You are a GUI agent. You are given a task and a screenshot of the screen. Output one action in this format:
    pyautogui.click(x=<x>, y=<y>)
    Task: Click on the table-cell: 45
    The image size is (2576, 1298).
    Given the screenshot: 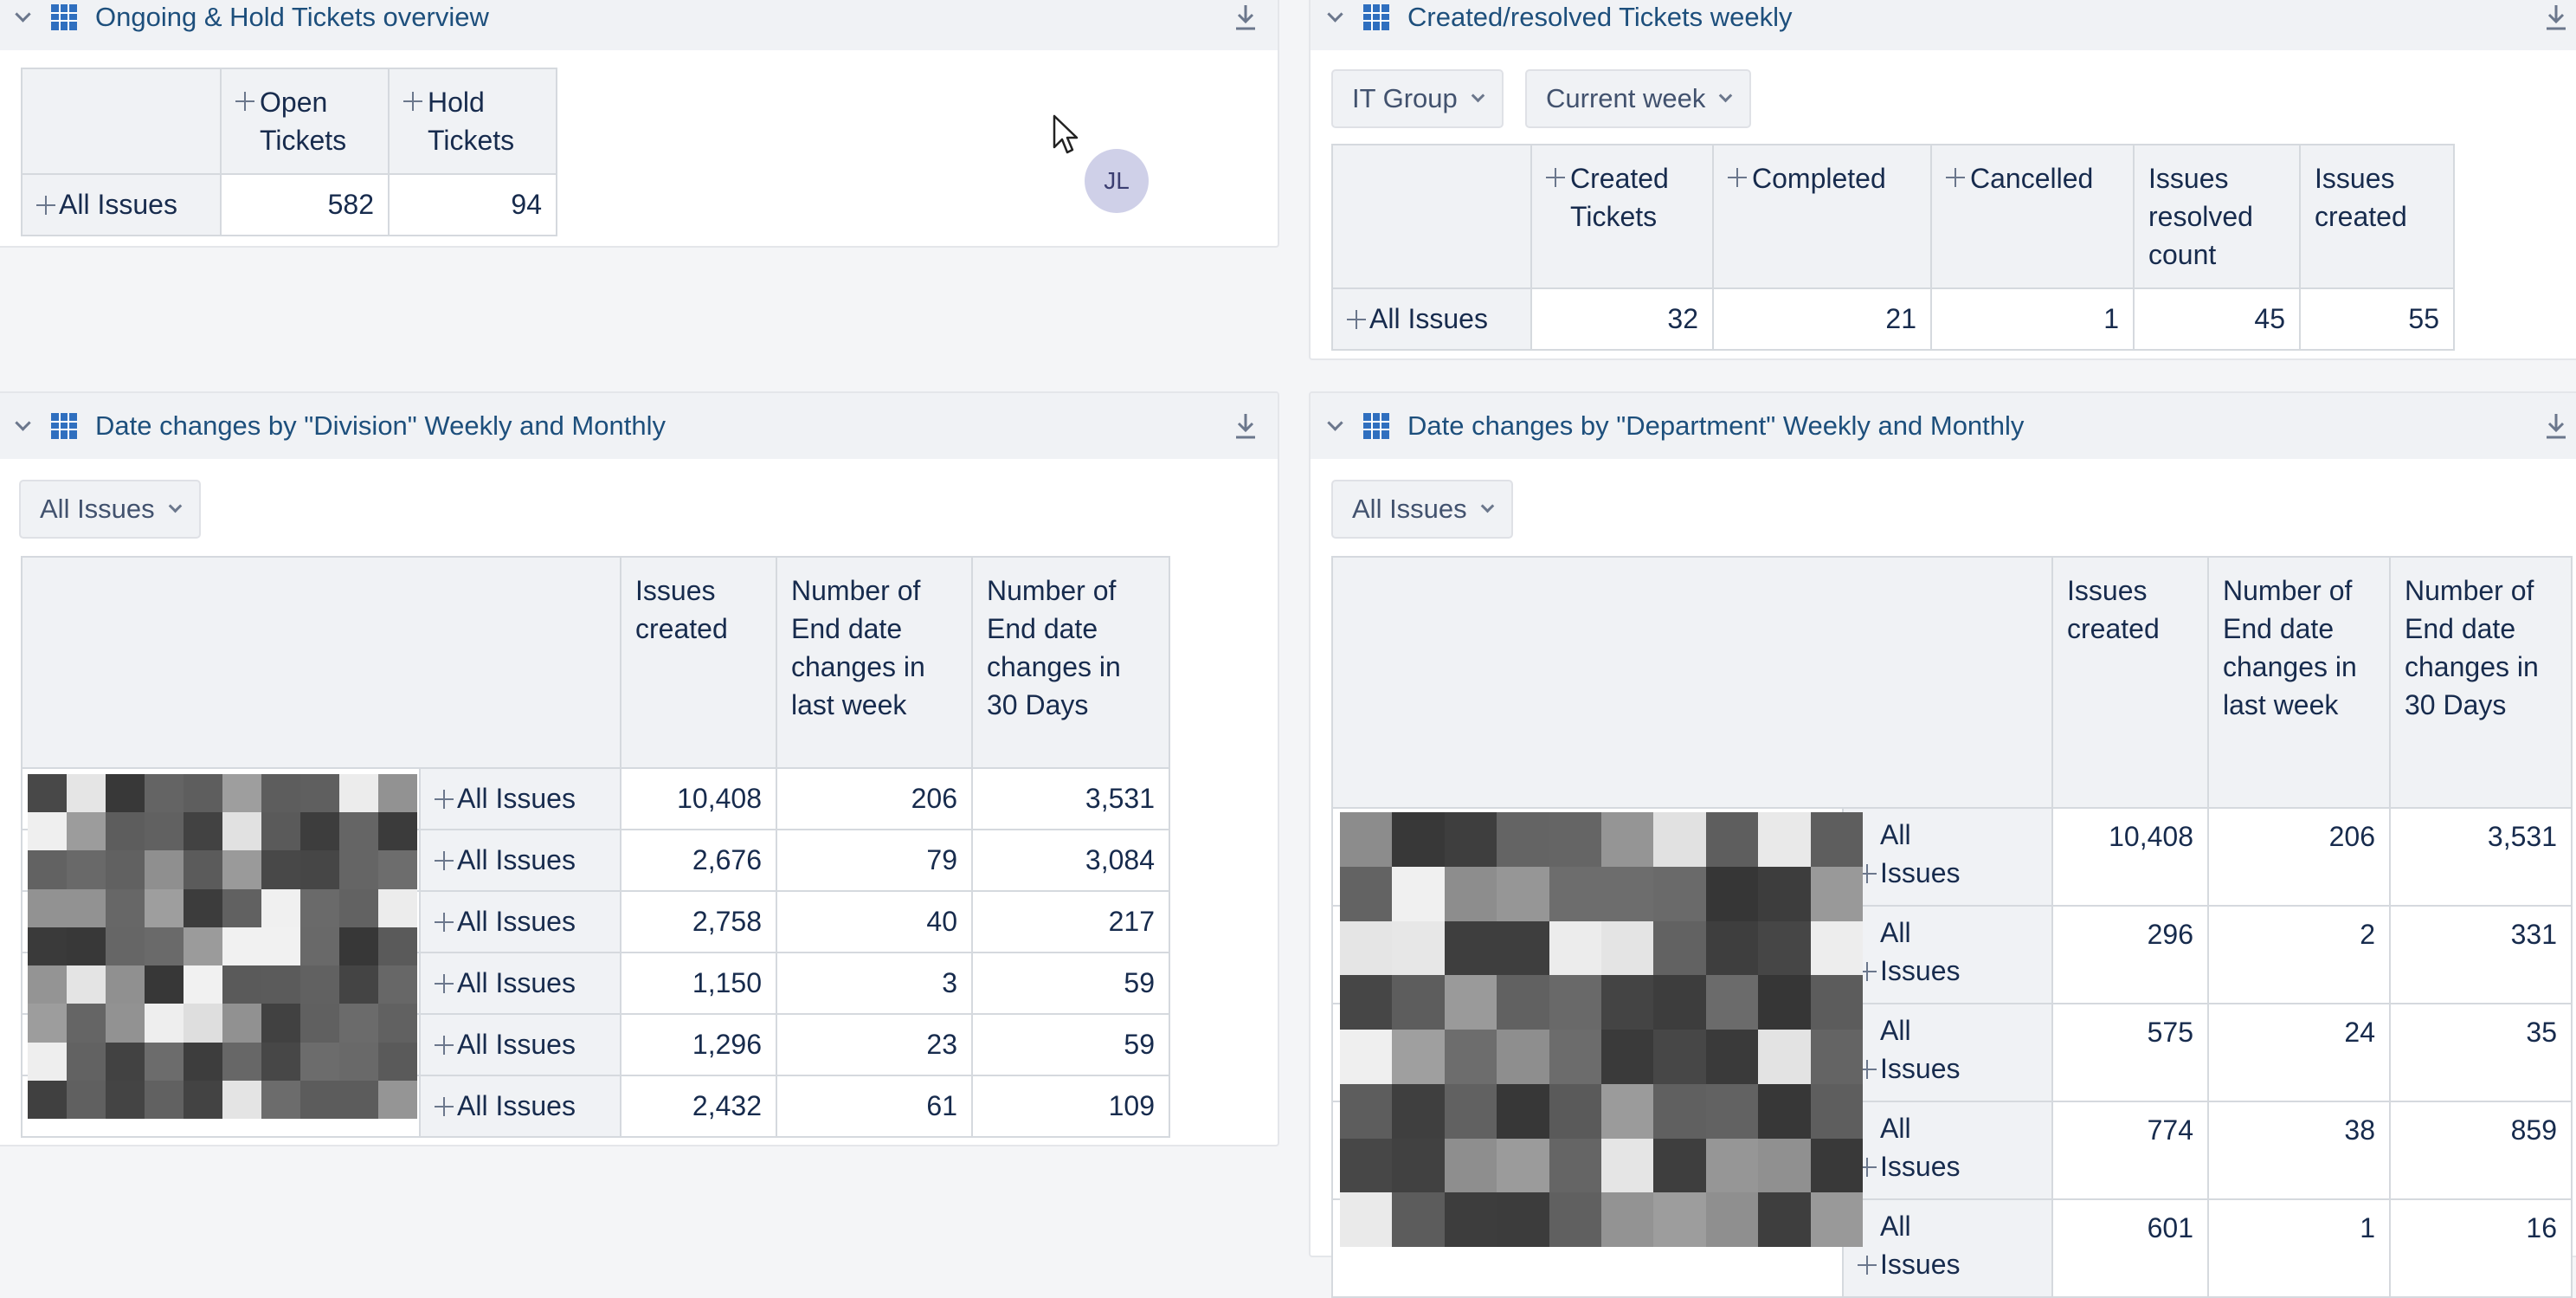 What is the action you would take?
    pyautogui.click(x=2217, y=319)
    